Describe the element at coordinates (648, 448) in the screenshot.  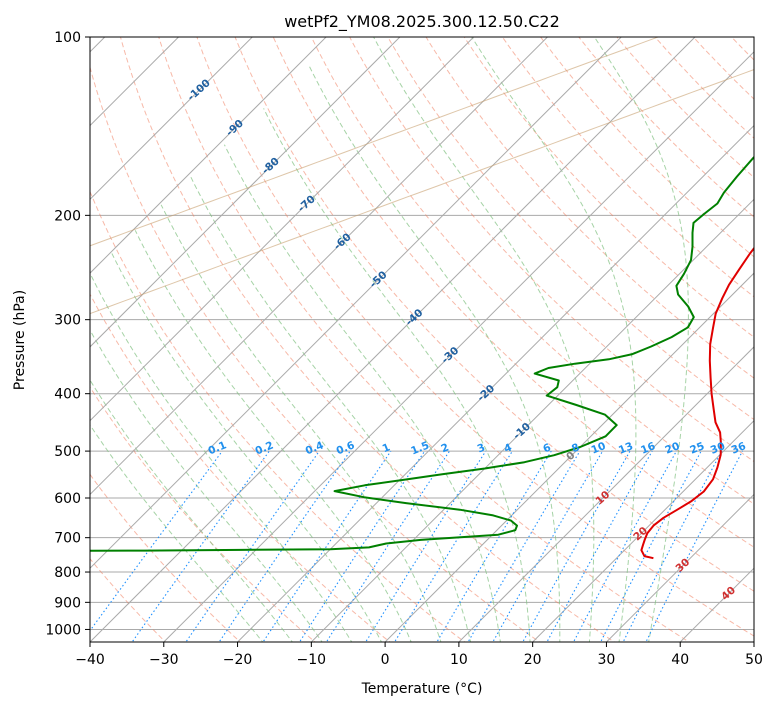
I see `mixing-ratio-label: 16` at that location.